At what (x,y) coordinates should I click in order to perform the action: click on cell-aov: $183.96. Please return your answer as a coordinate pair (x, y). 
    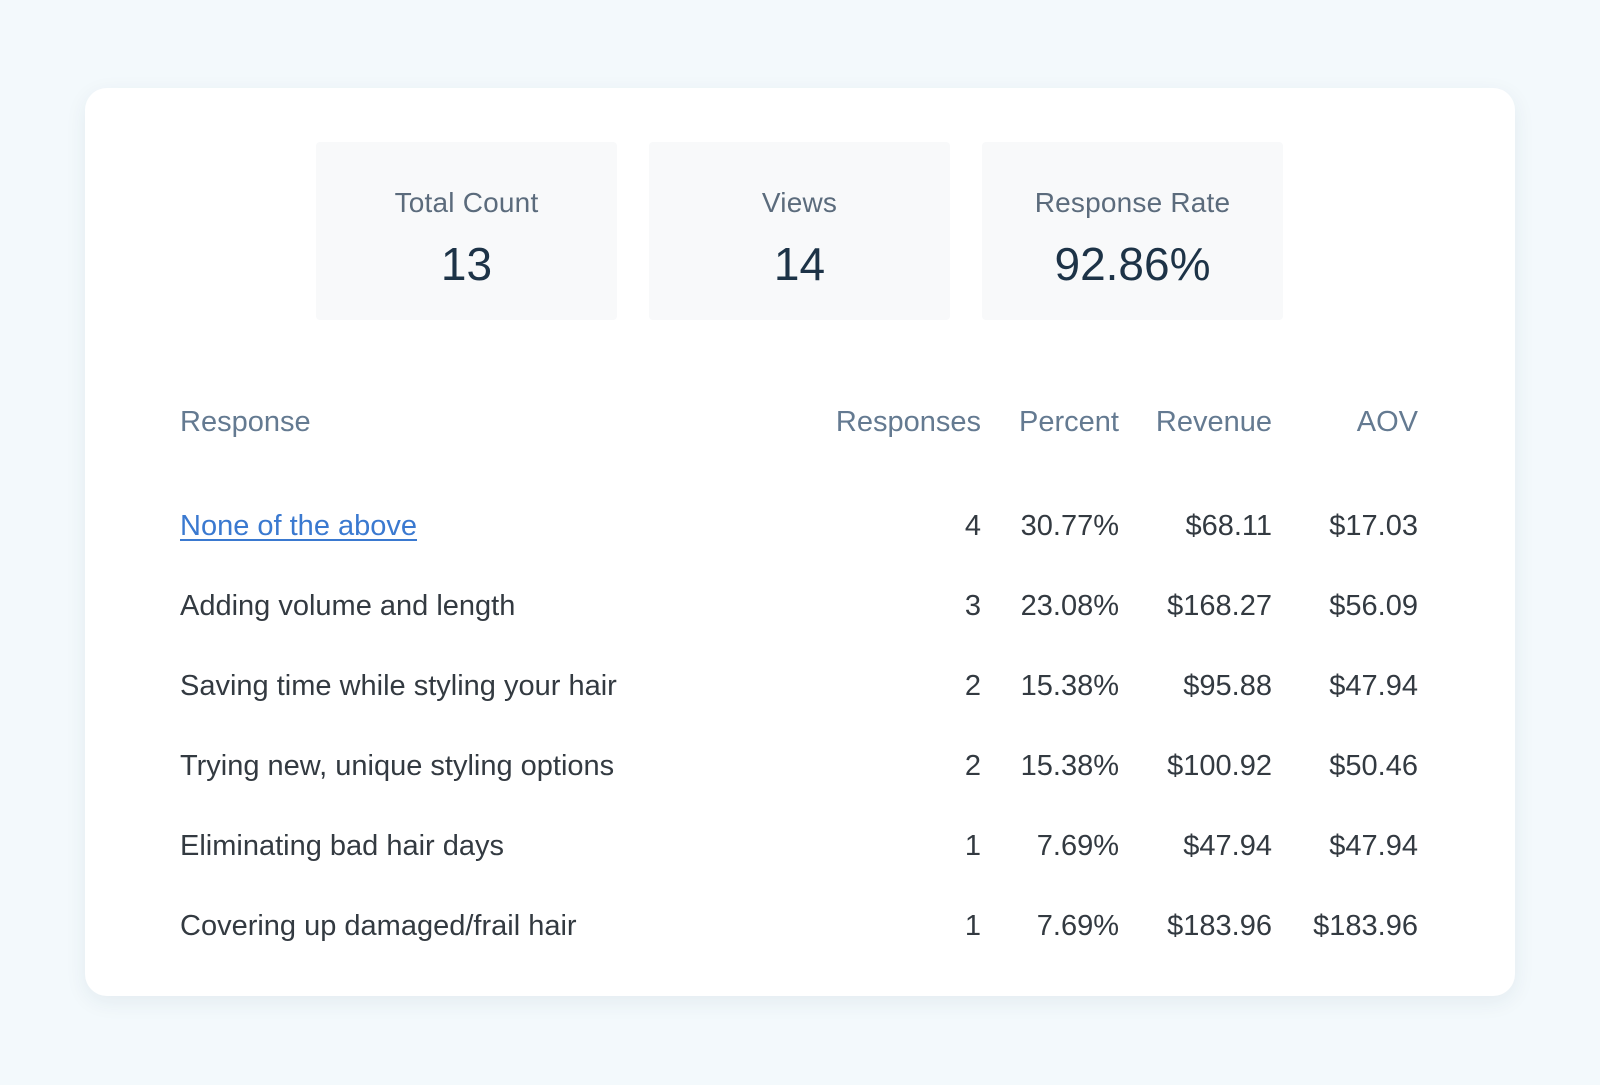
    Looking at the image, I should click on (1365, 925).